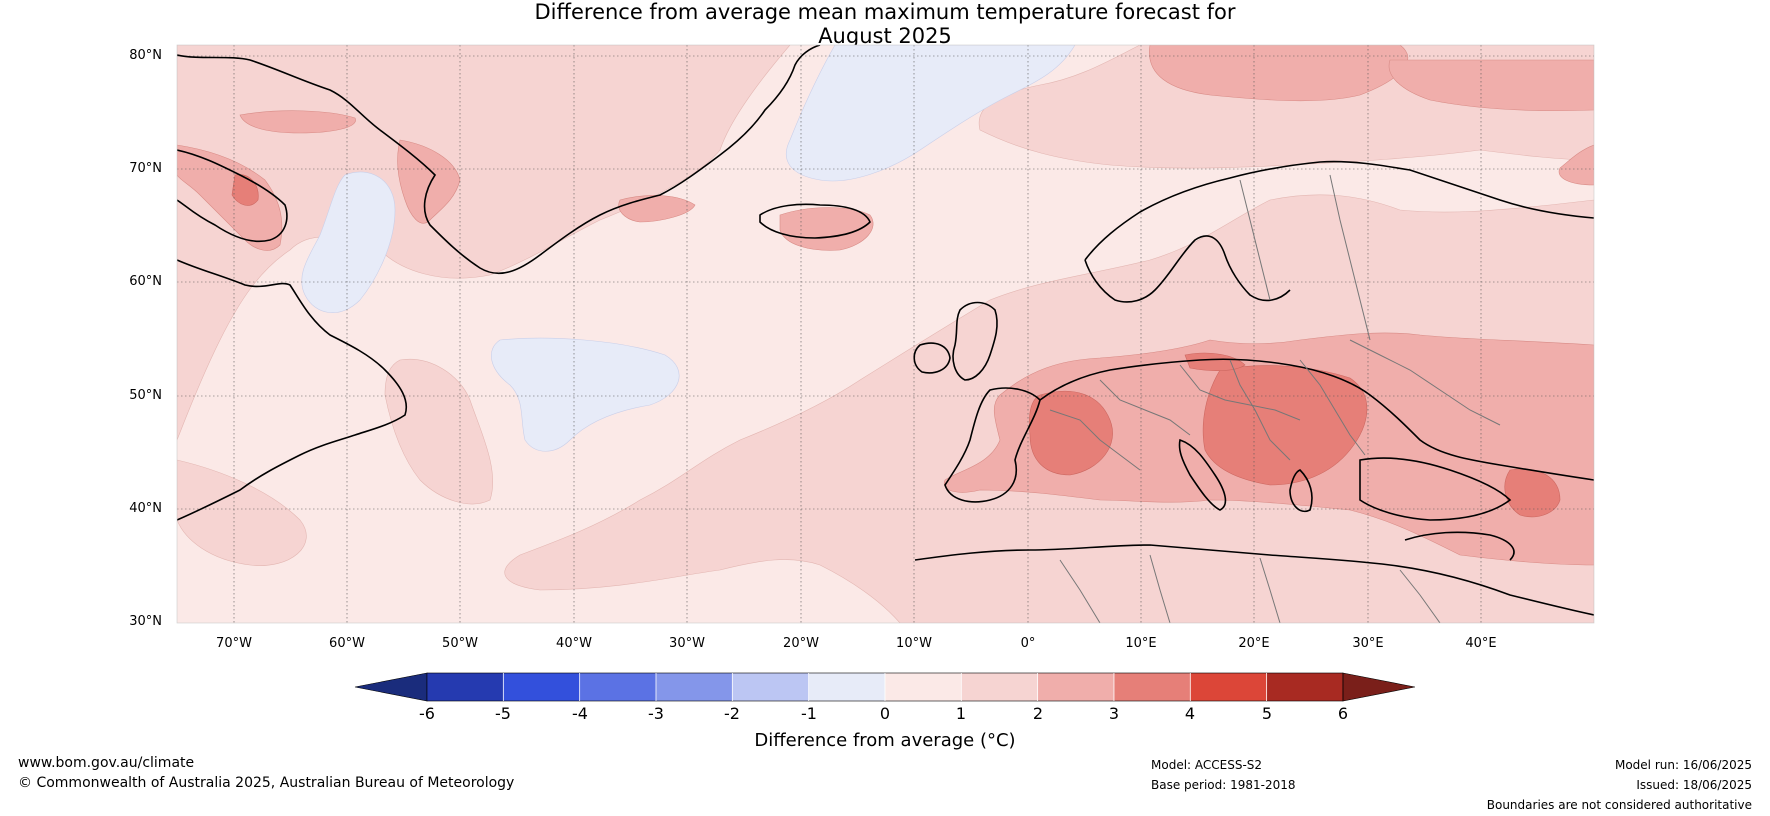  What do you see at coordinates (1215, 361) in the screenshot?
I see `anomaly-region-north-of-alps` at bounding box center [1215, 361].